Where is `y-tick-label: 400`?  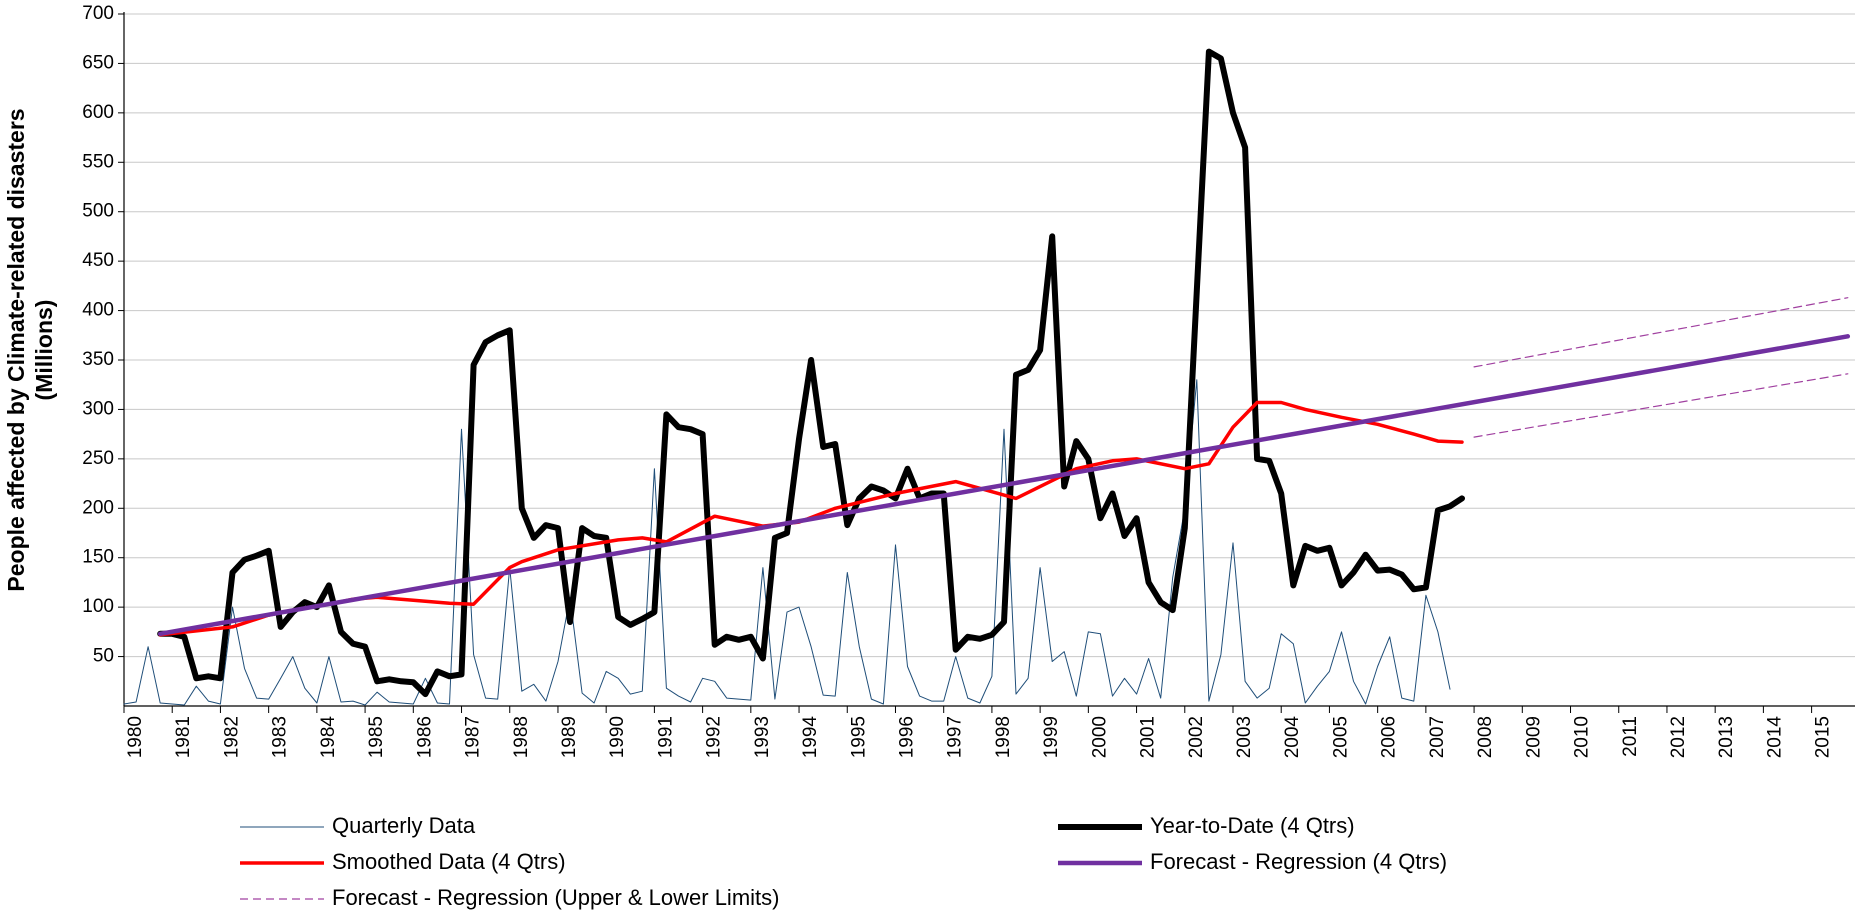
y-tick-label: 400 is located at coordinates (98, 310).